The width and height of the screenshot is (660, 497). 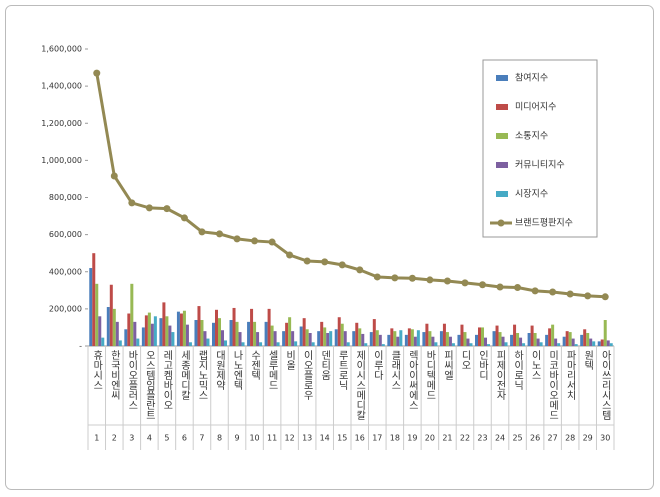 I want to click on y-tick-label: 1,200,000, so click(x=61, y=123).